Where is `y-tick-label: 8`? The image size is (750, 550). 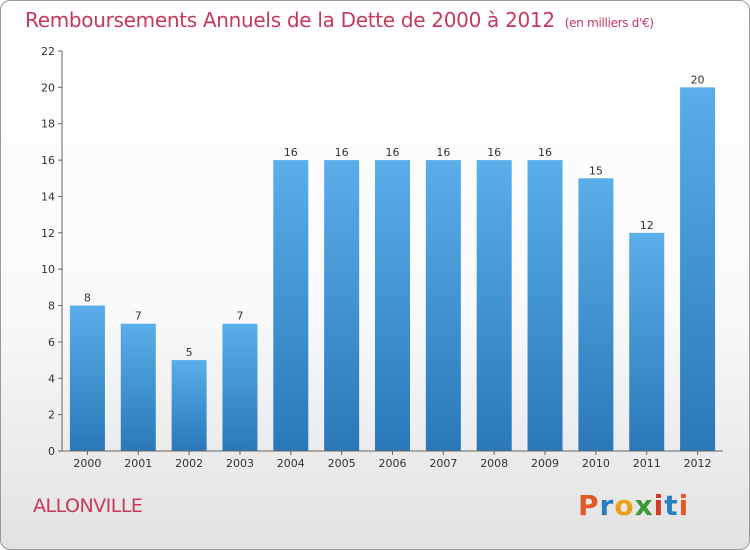 y-tick-label: 8 is located at coordinates (51, 306).